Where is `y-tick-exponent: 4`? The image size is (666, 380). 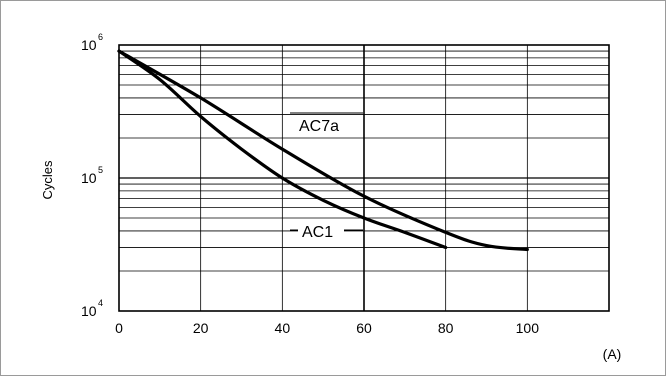 y-tick-exponent: 4 is located at coordinates (100, 303).